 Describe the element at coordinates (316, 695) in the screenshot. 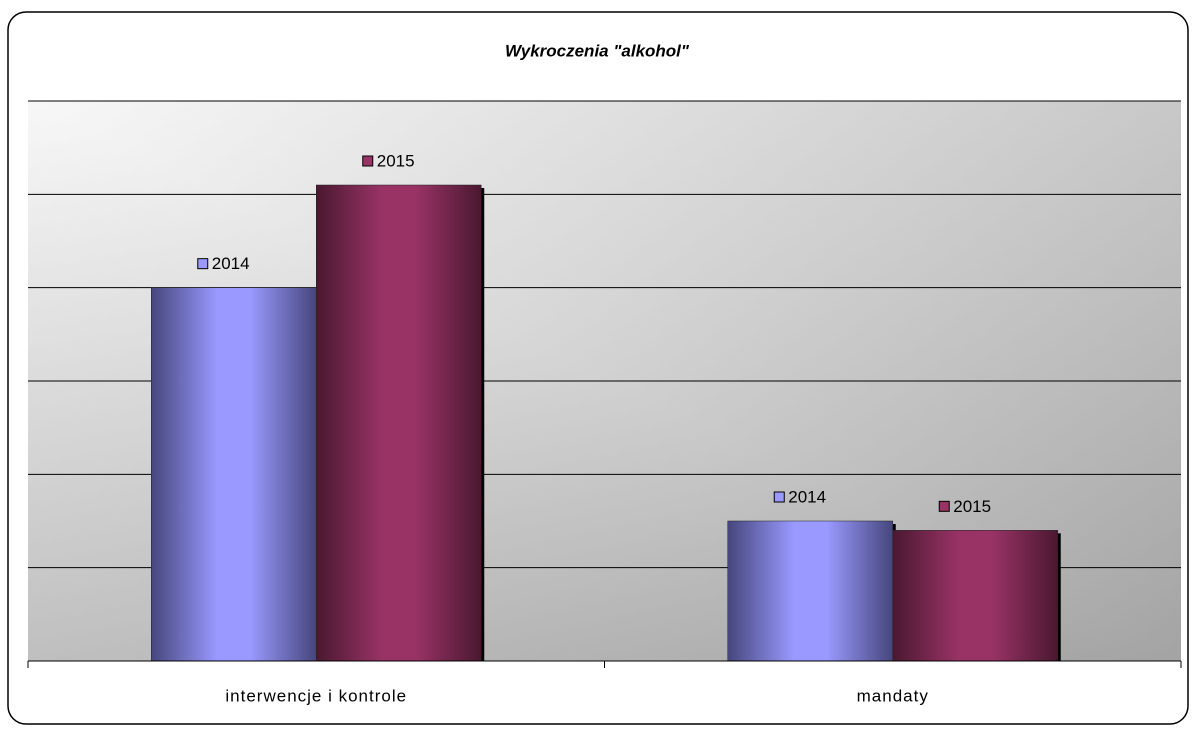

I see `x-tick-label: interwencje i kontrole` at that location.